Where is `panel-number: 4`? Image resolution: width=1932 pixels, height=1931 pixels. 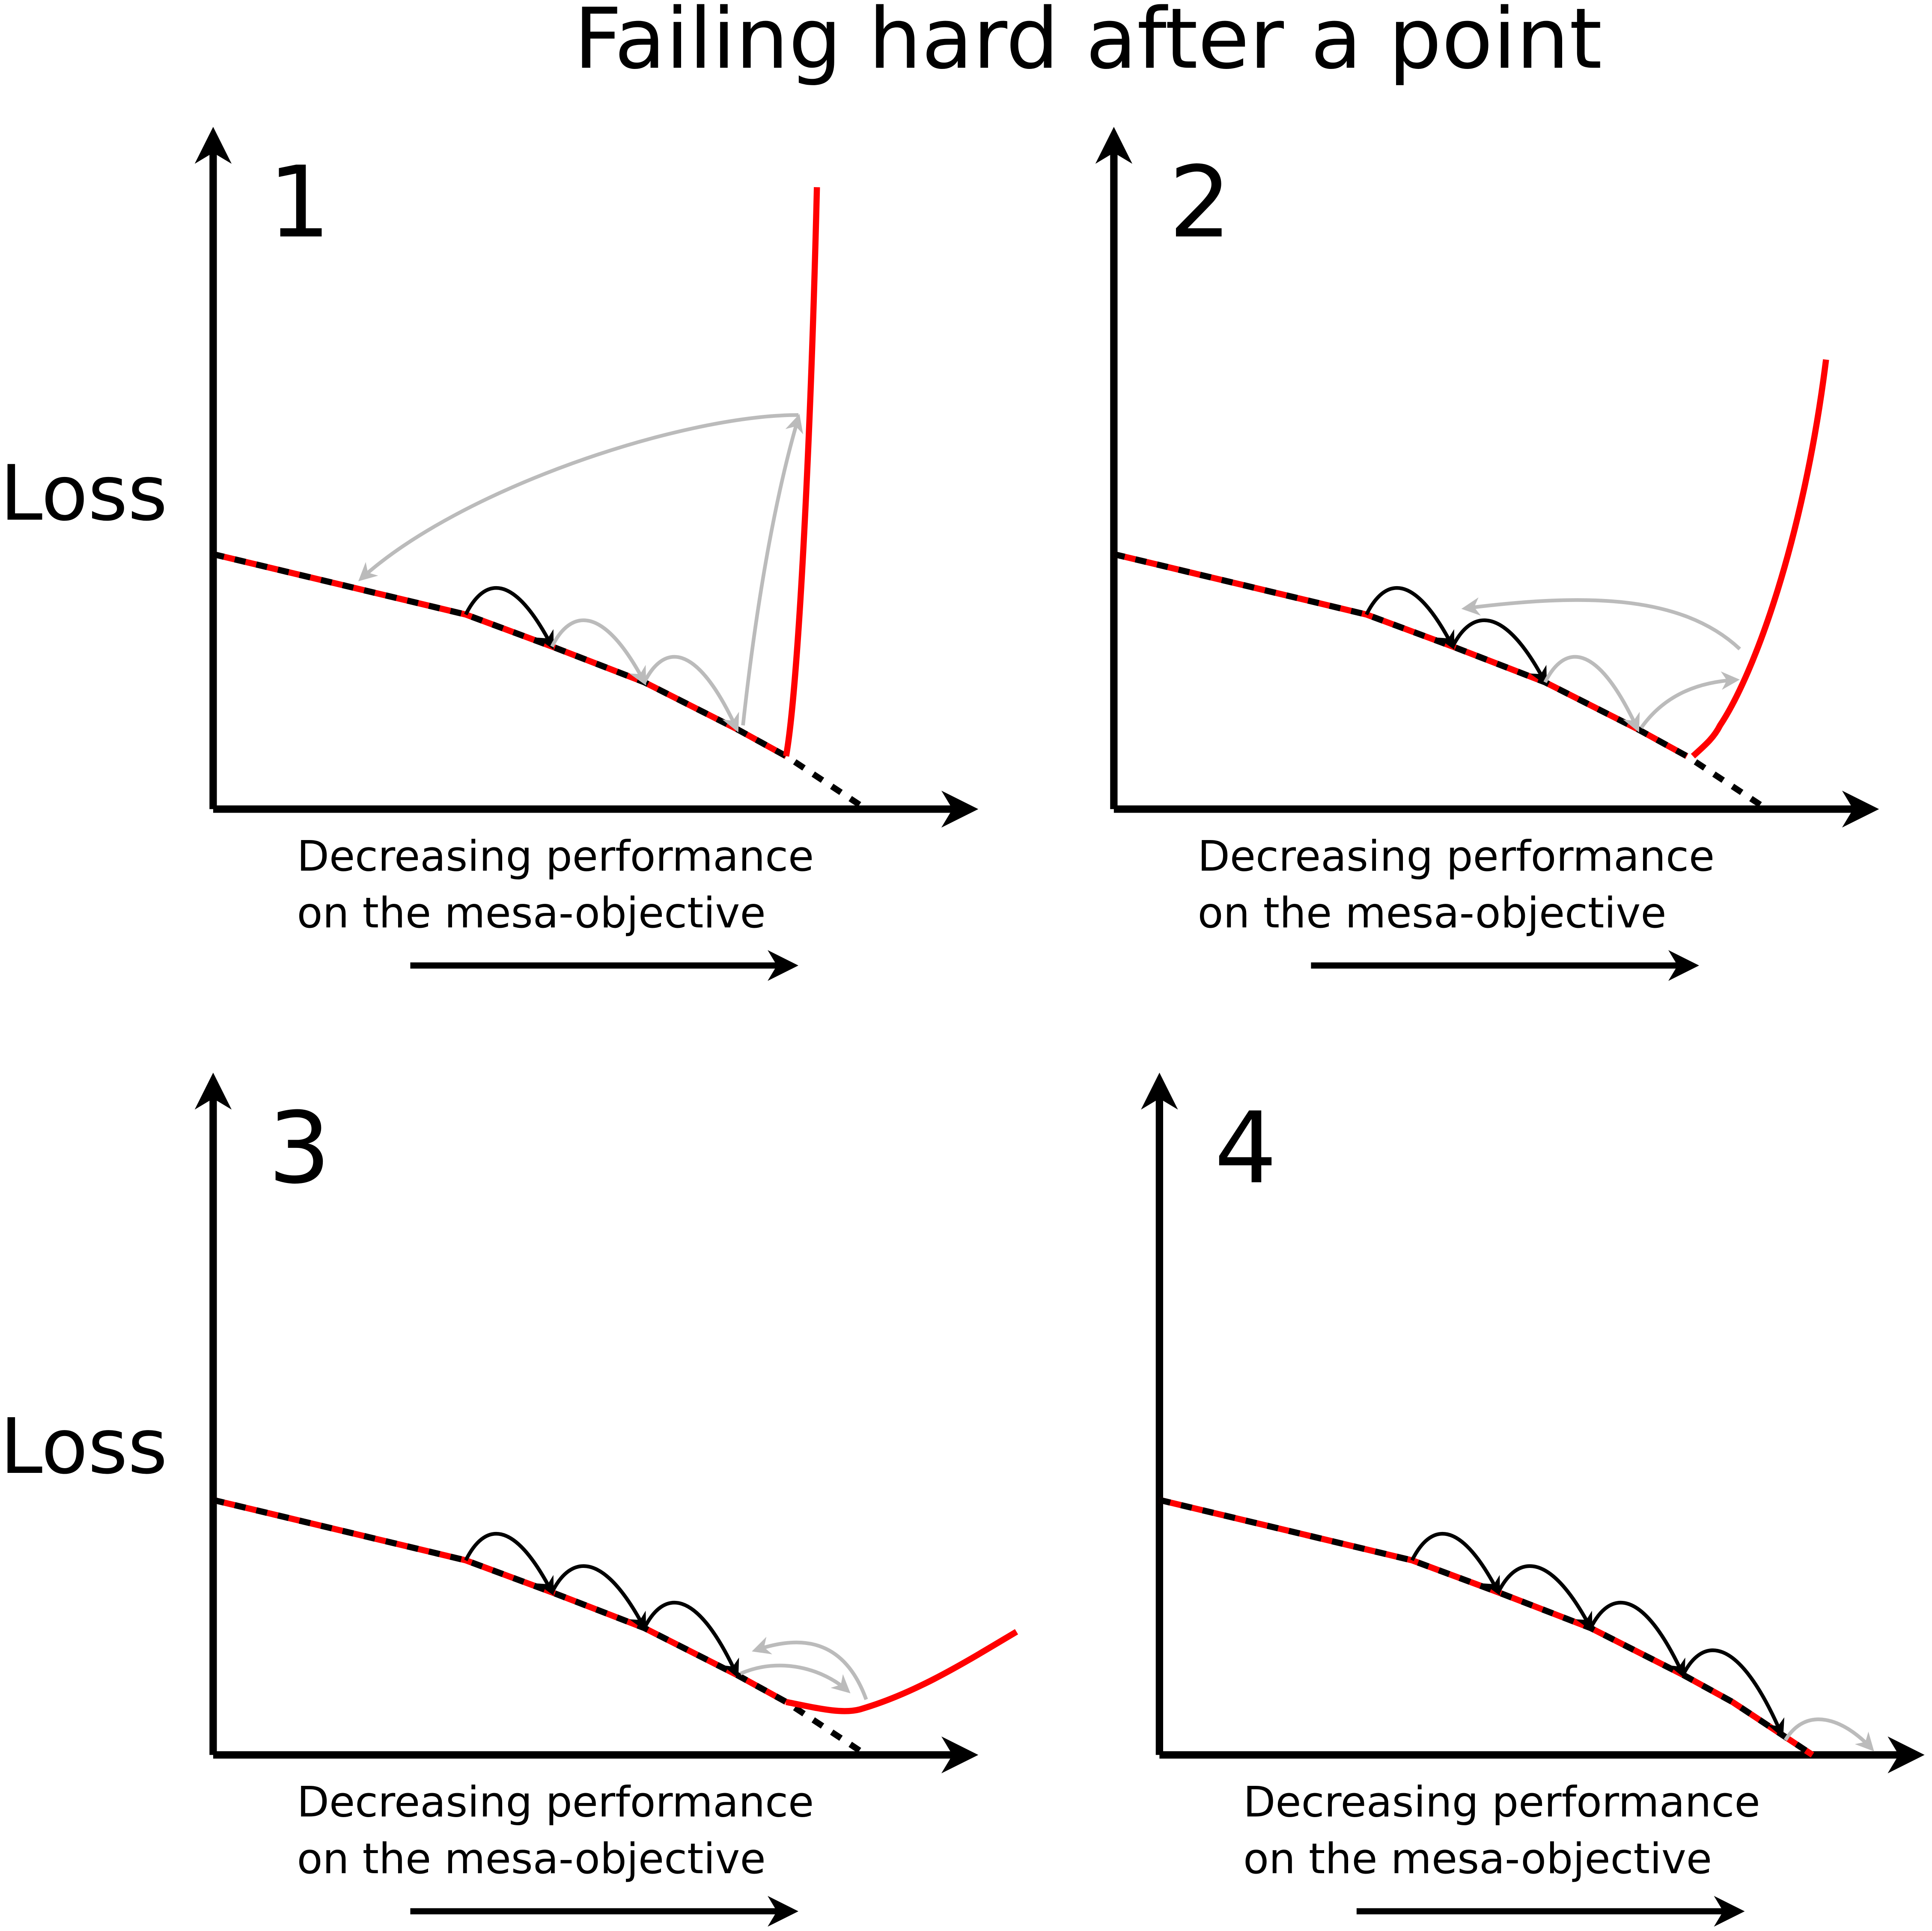
panel-number: 4 is located at coordinates (1246, 1148).